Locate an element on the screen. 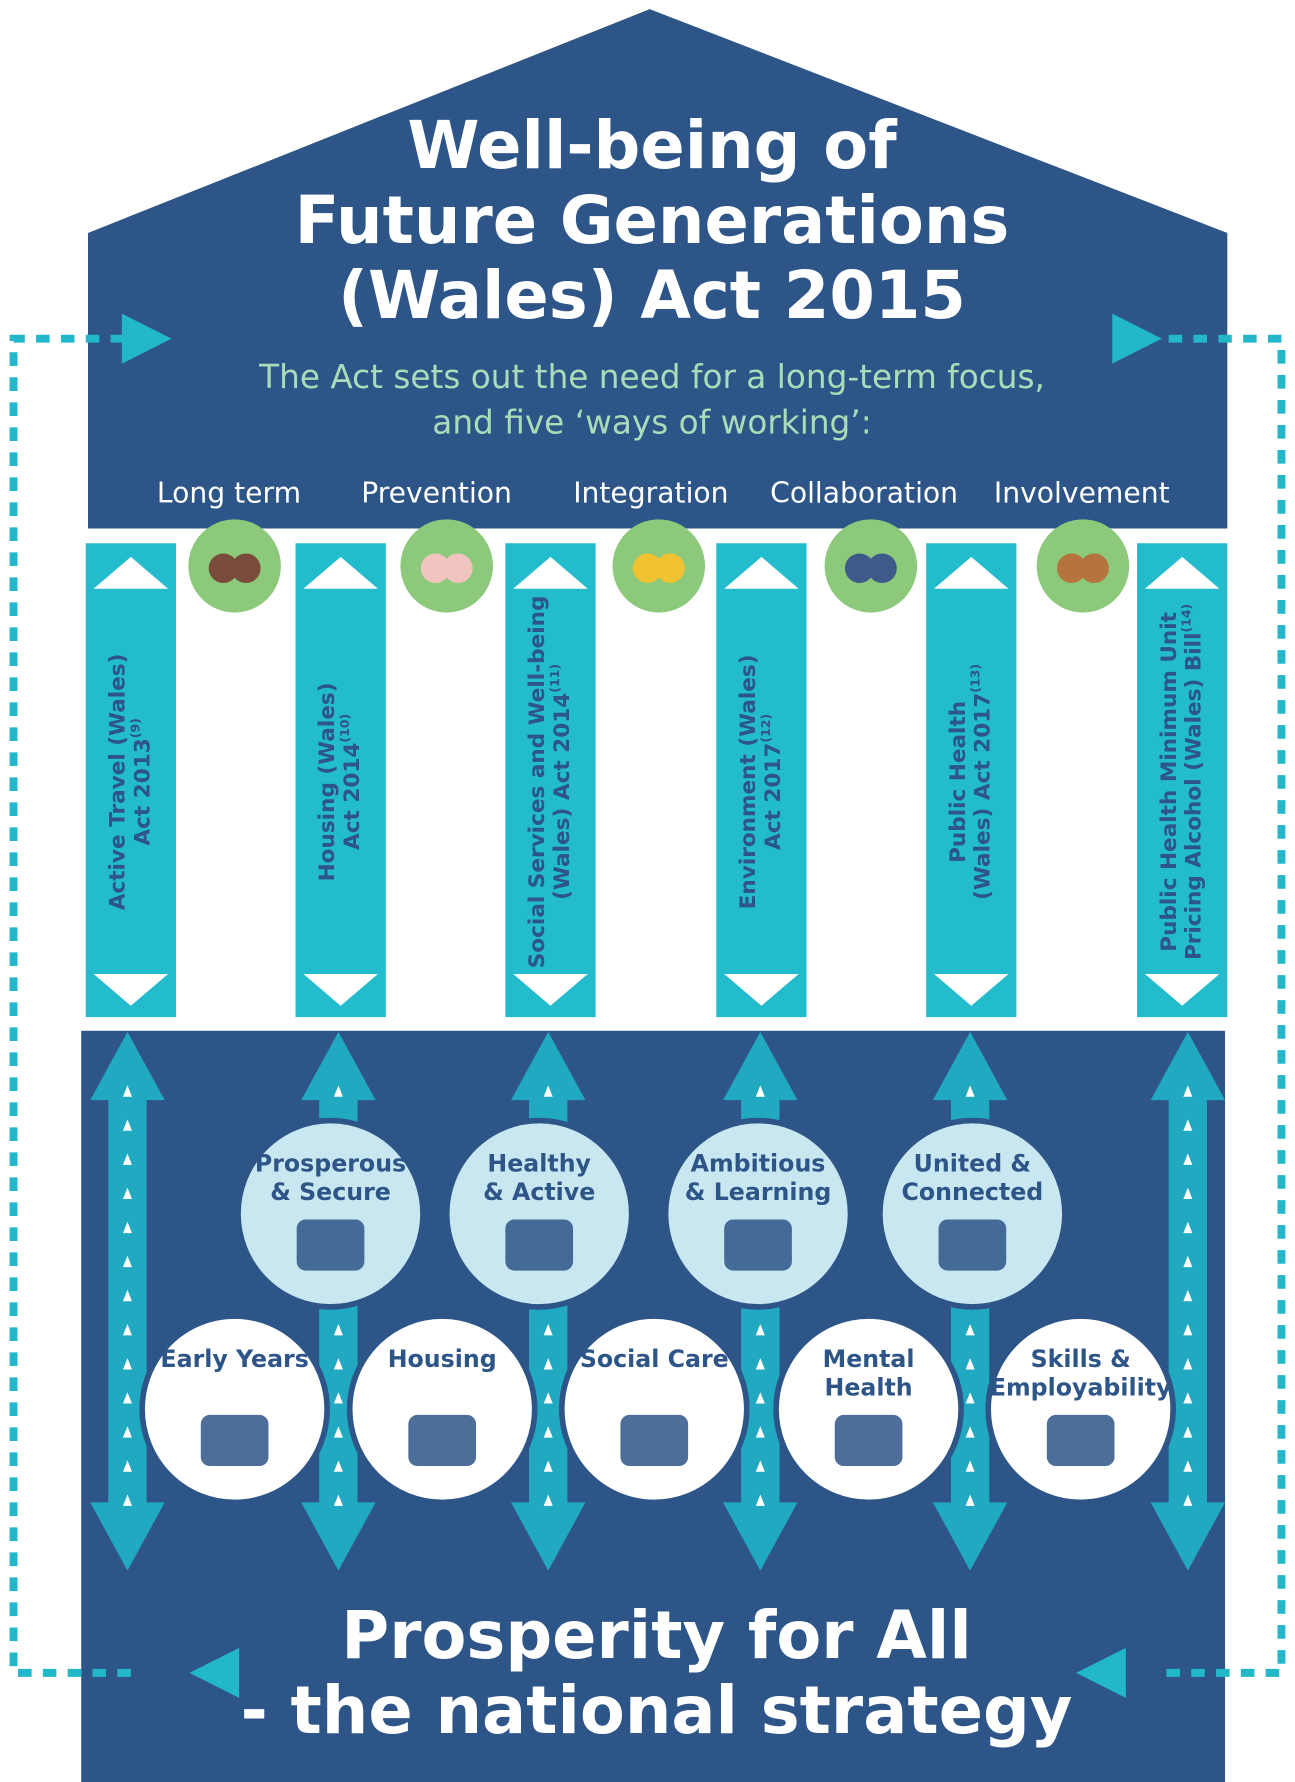 The image size is (1295, 1782). act-name: Active Travel (Wales) is located at coordinates (117, 782).